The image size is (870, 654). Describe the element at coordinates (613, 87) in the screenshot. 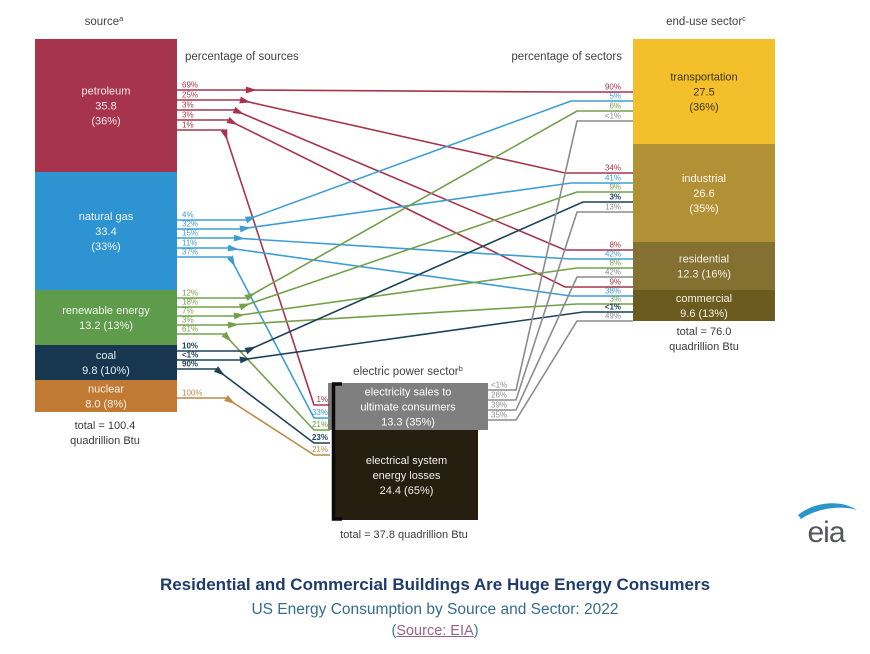

I see `sector-pct-label-petroleum-to-transportation: 90%` at that location.